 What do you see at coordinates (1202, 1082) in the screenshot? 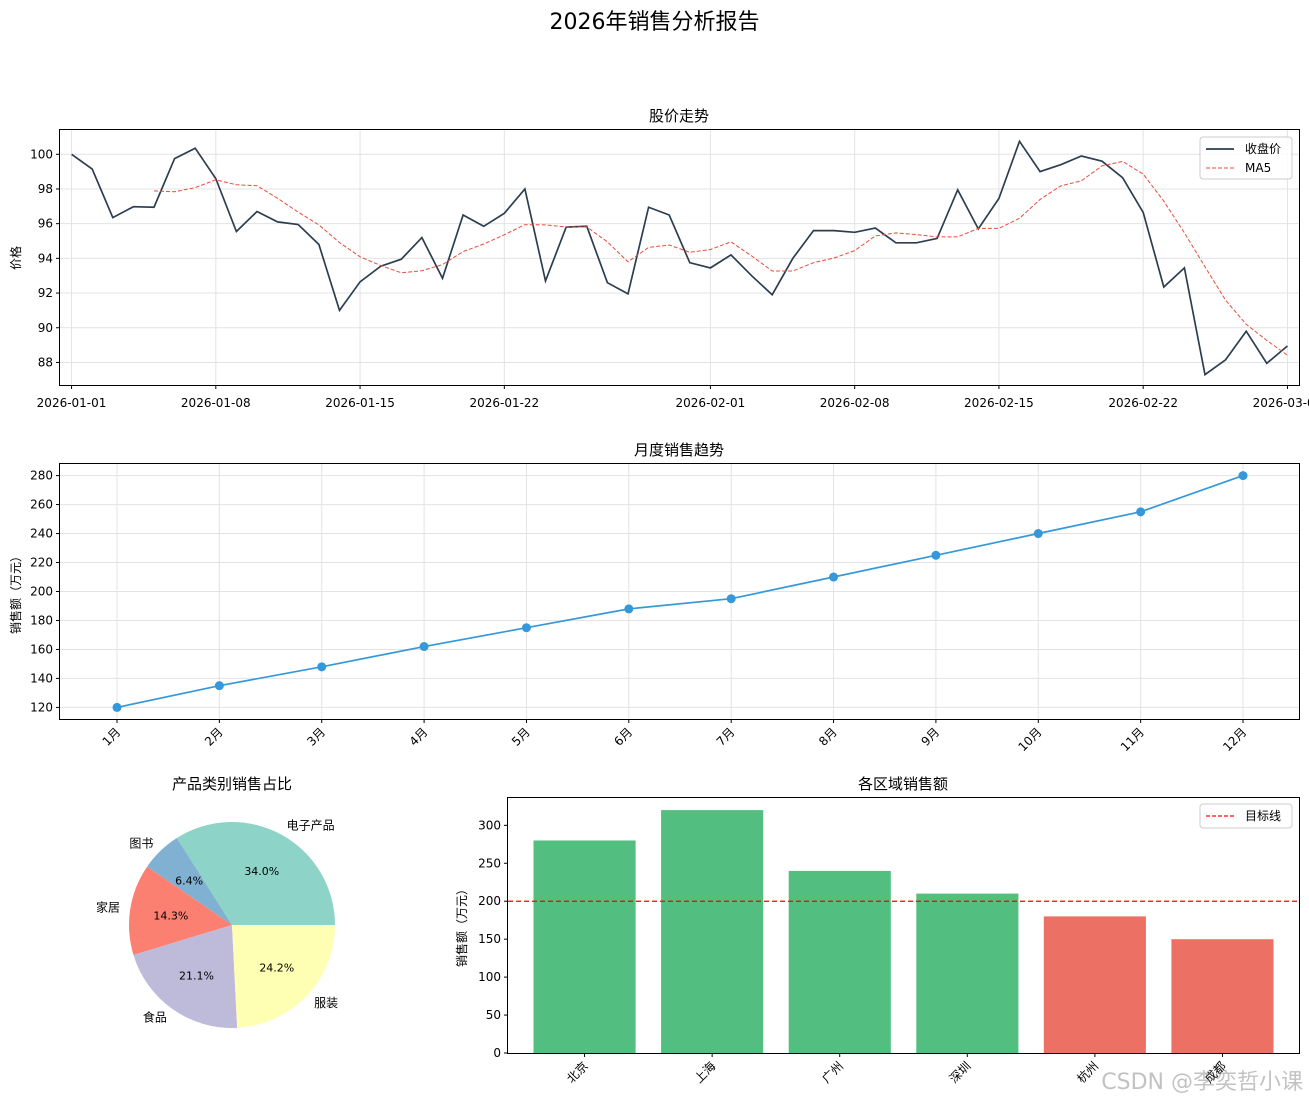
I see `watermark: CSDN @李奕哲小课` at bounding box center [1202, 1082].